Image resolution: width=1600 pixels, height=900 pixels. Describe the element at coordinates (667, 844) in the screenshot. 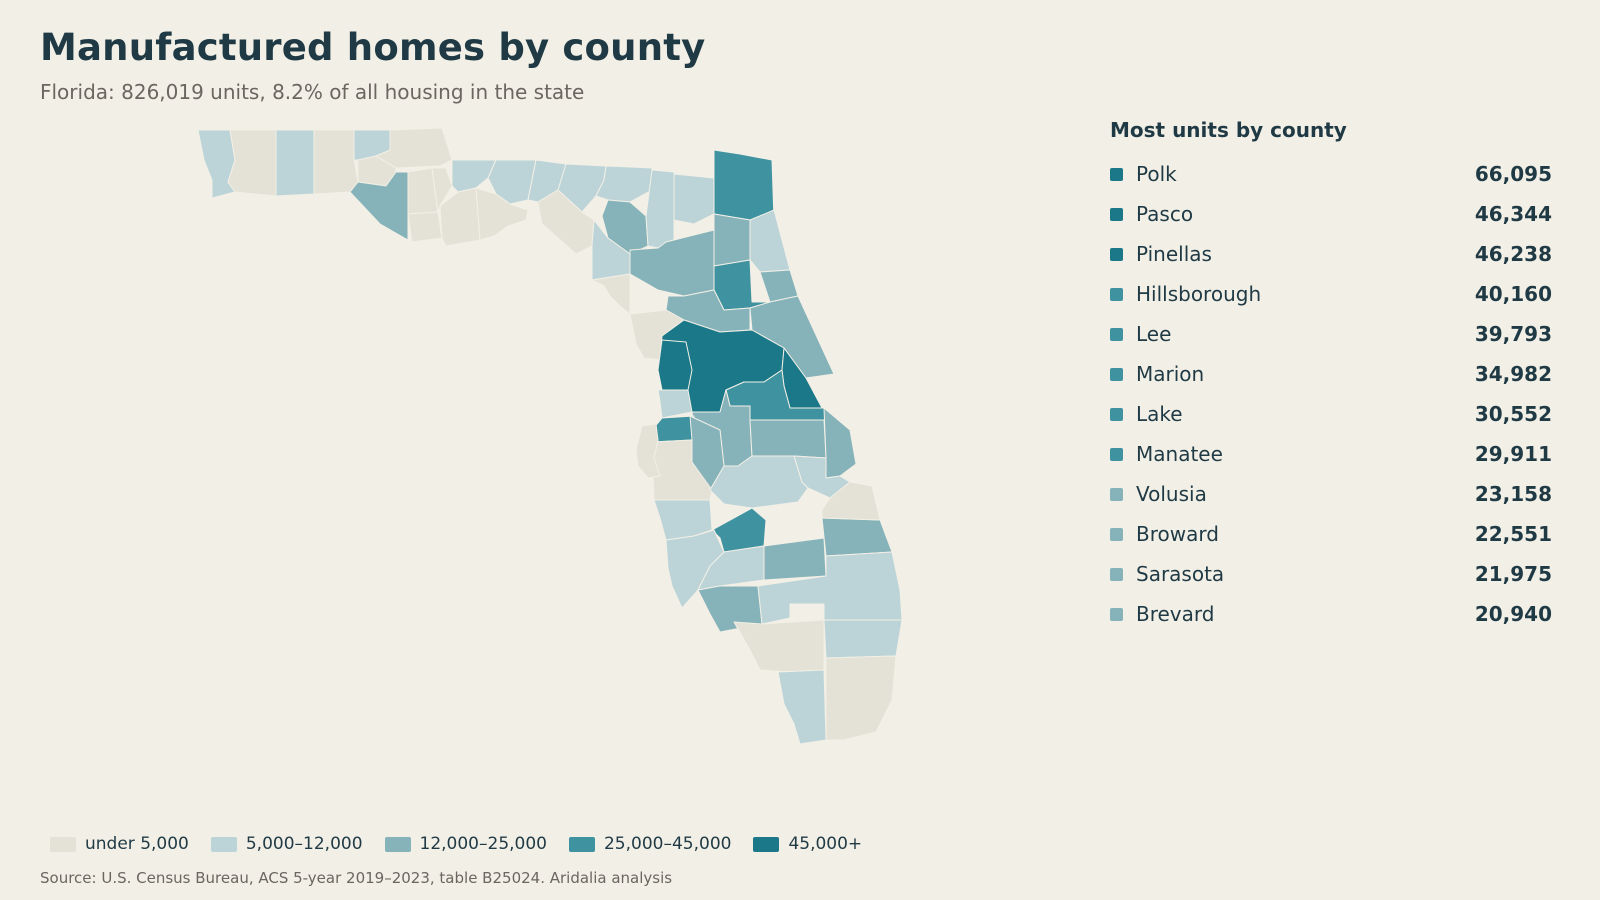

I see `legend-label: 25,000–45,000` at that location.